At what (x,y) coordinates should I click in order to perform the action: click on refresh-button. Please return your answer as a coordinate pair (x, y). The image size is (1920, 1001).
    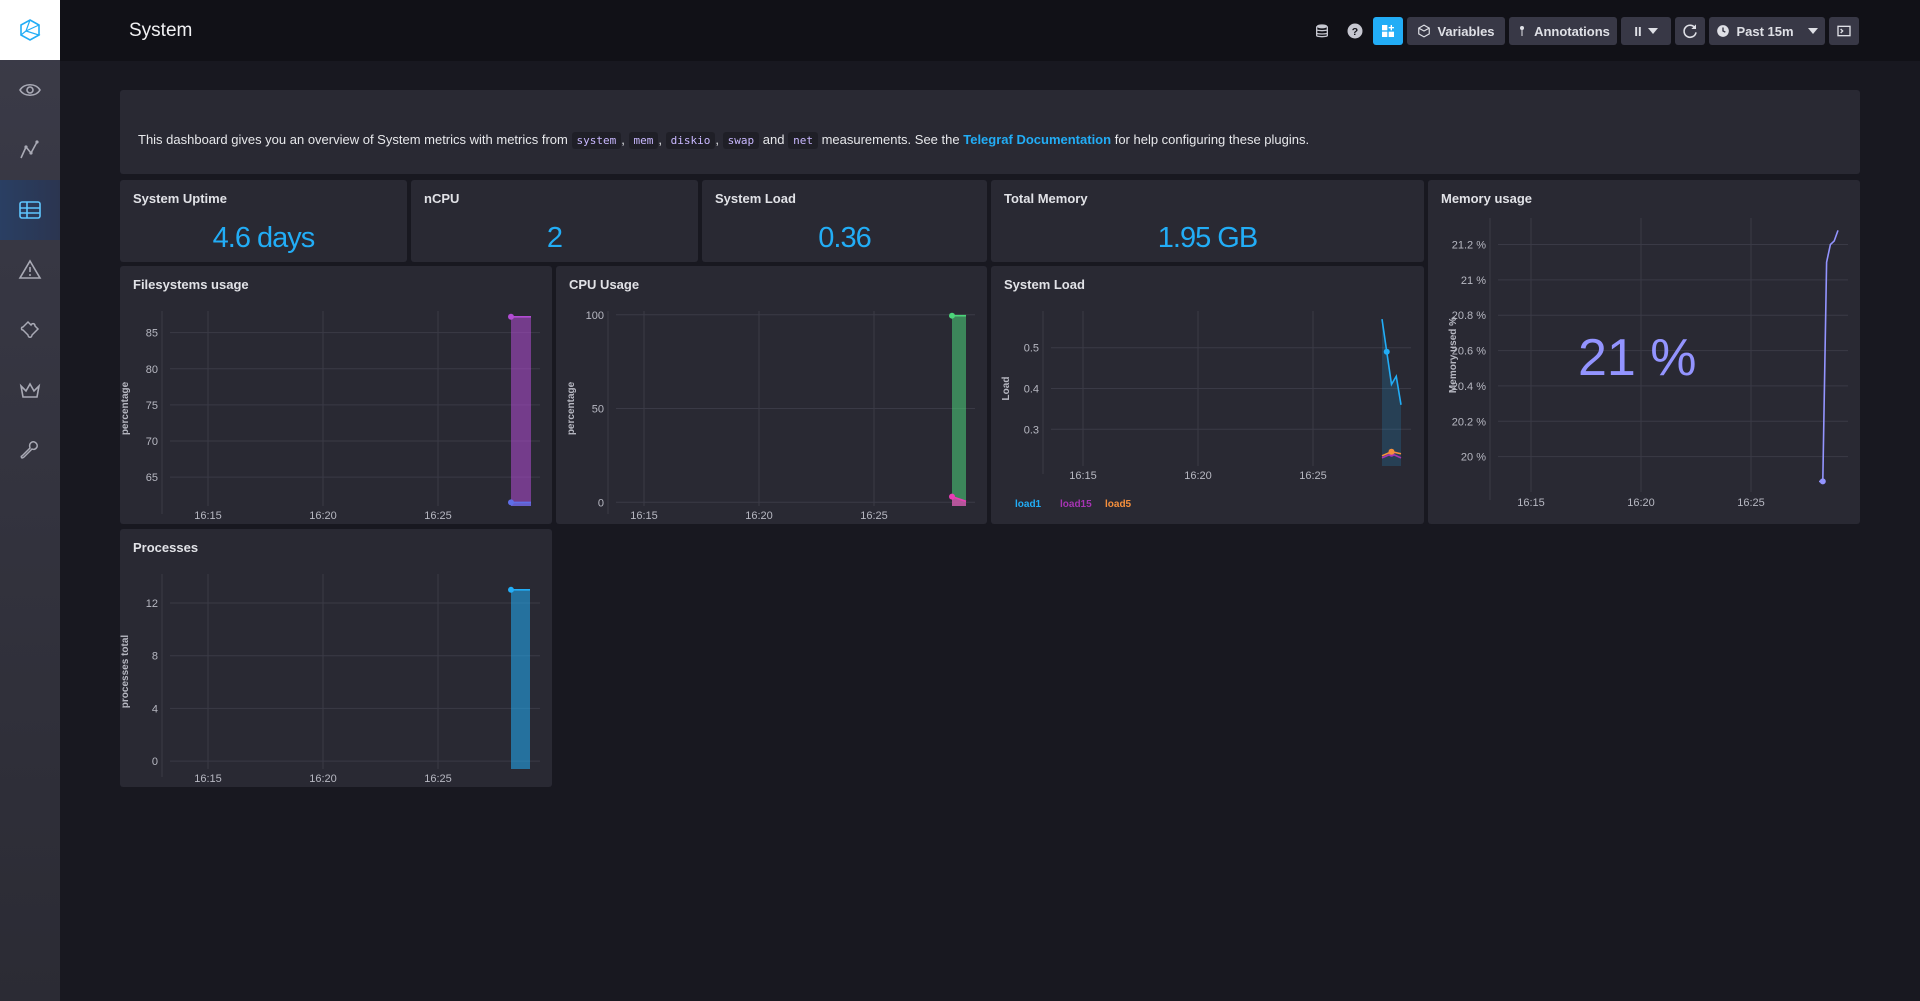
    Looking at the image, I should click on (1690, 31).